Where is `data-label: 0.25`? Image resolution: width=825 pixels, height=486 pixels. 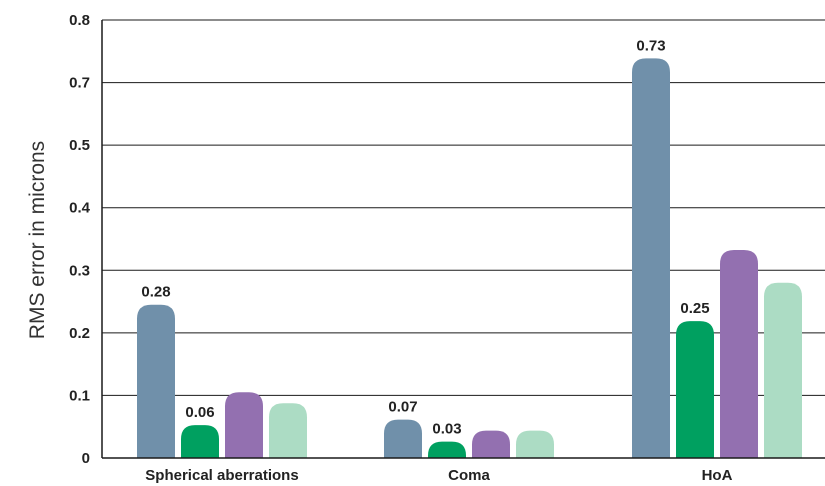 data-label: 0.25 is located at coordinates (694, 308).